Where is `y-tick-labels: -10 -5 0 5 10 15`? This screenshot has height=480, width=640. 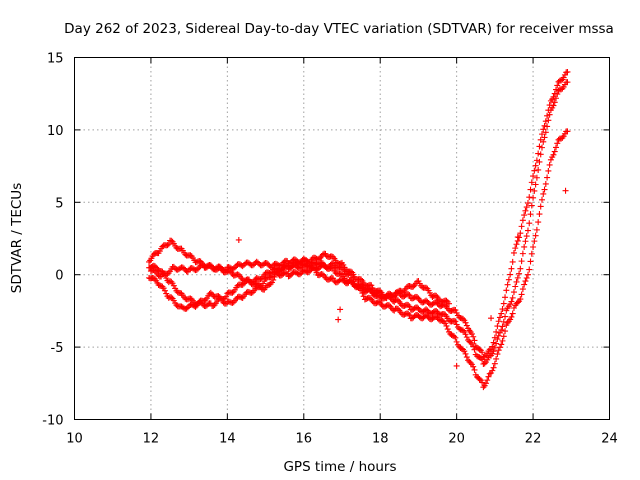 y-tick-labels: -10 -5 0 5 10 15 is located at coordinates (52, 240).